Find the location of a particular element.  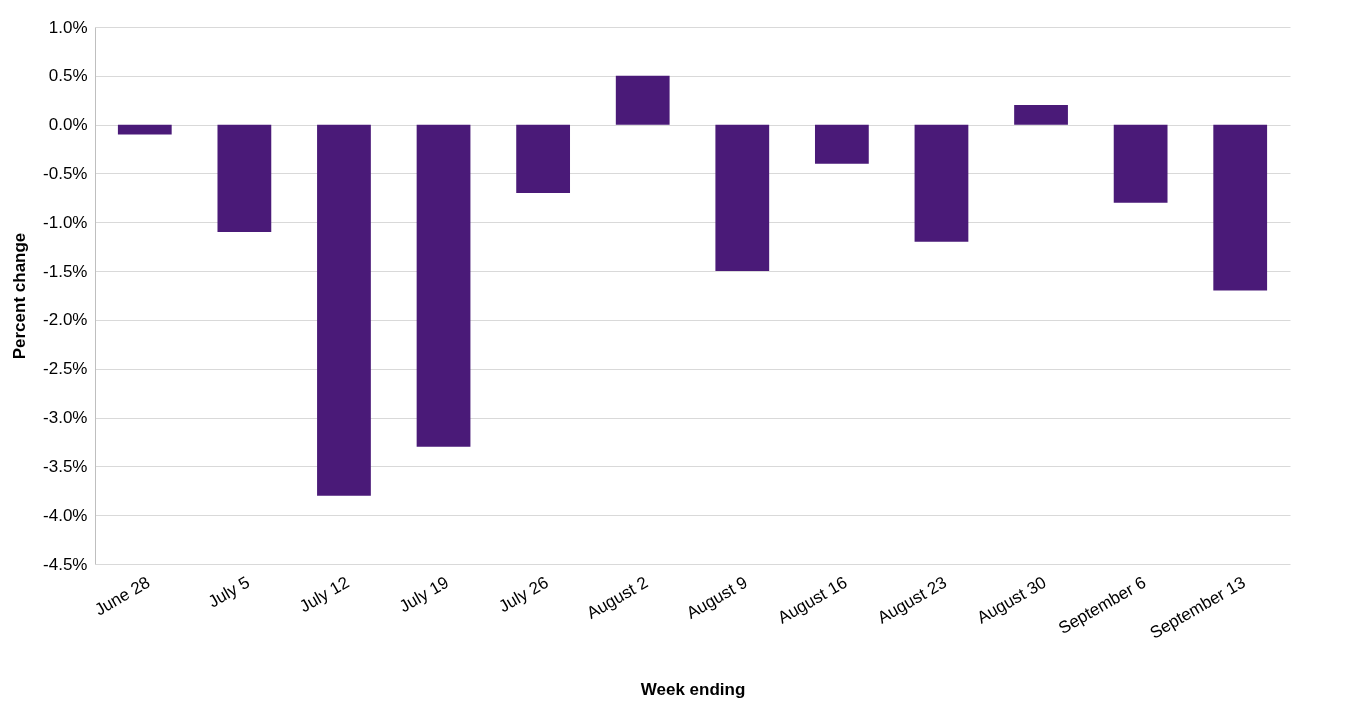

x-tick-label: July 26 is located at coordinates (523, 594).